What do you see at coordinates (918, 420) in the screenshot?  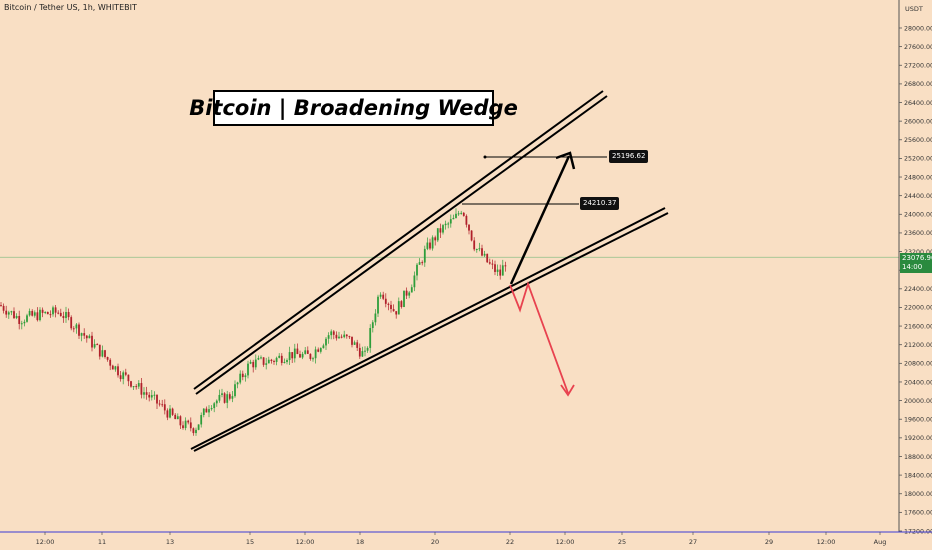 I see `price-tick-label: 19600.00` at bounding box center [918, 420].